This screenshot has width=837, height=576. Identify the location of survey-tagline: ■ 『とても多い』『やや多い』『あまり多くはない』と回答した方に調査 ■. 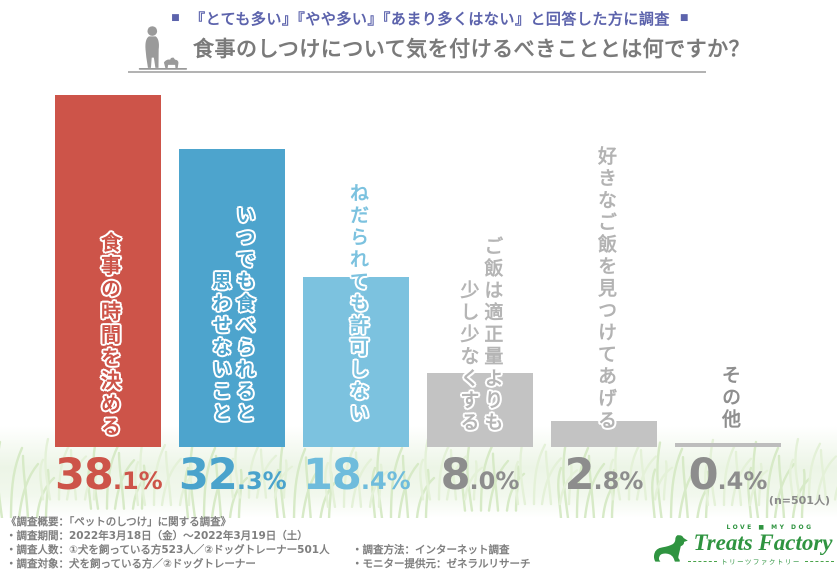
(430, 18).